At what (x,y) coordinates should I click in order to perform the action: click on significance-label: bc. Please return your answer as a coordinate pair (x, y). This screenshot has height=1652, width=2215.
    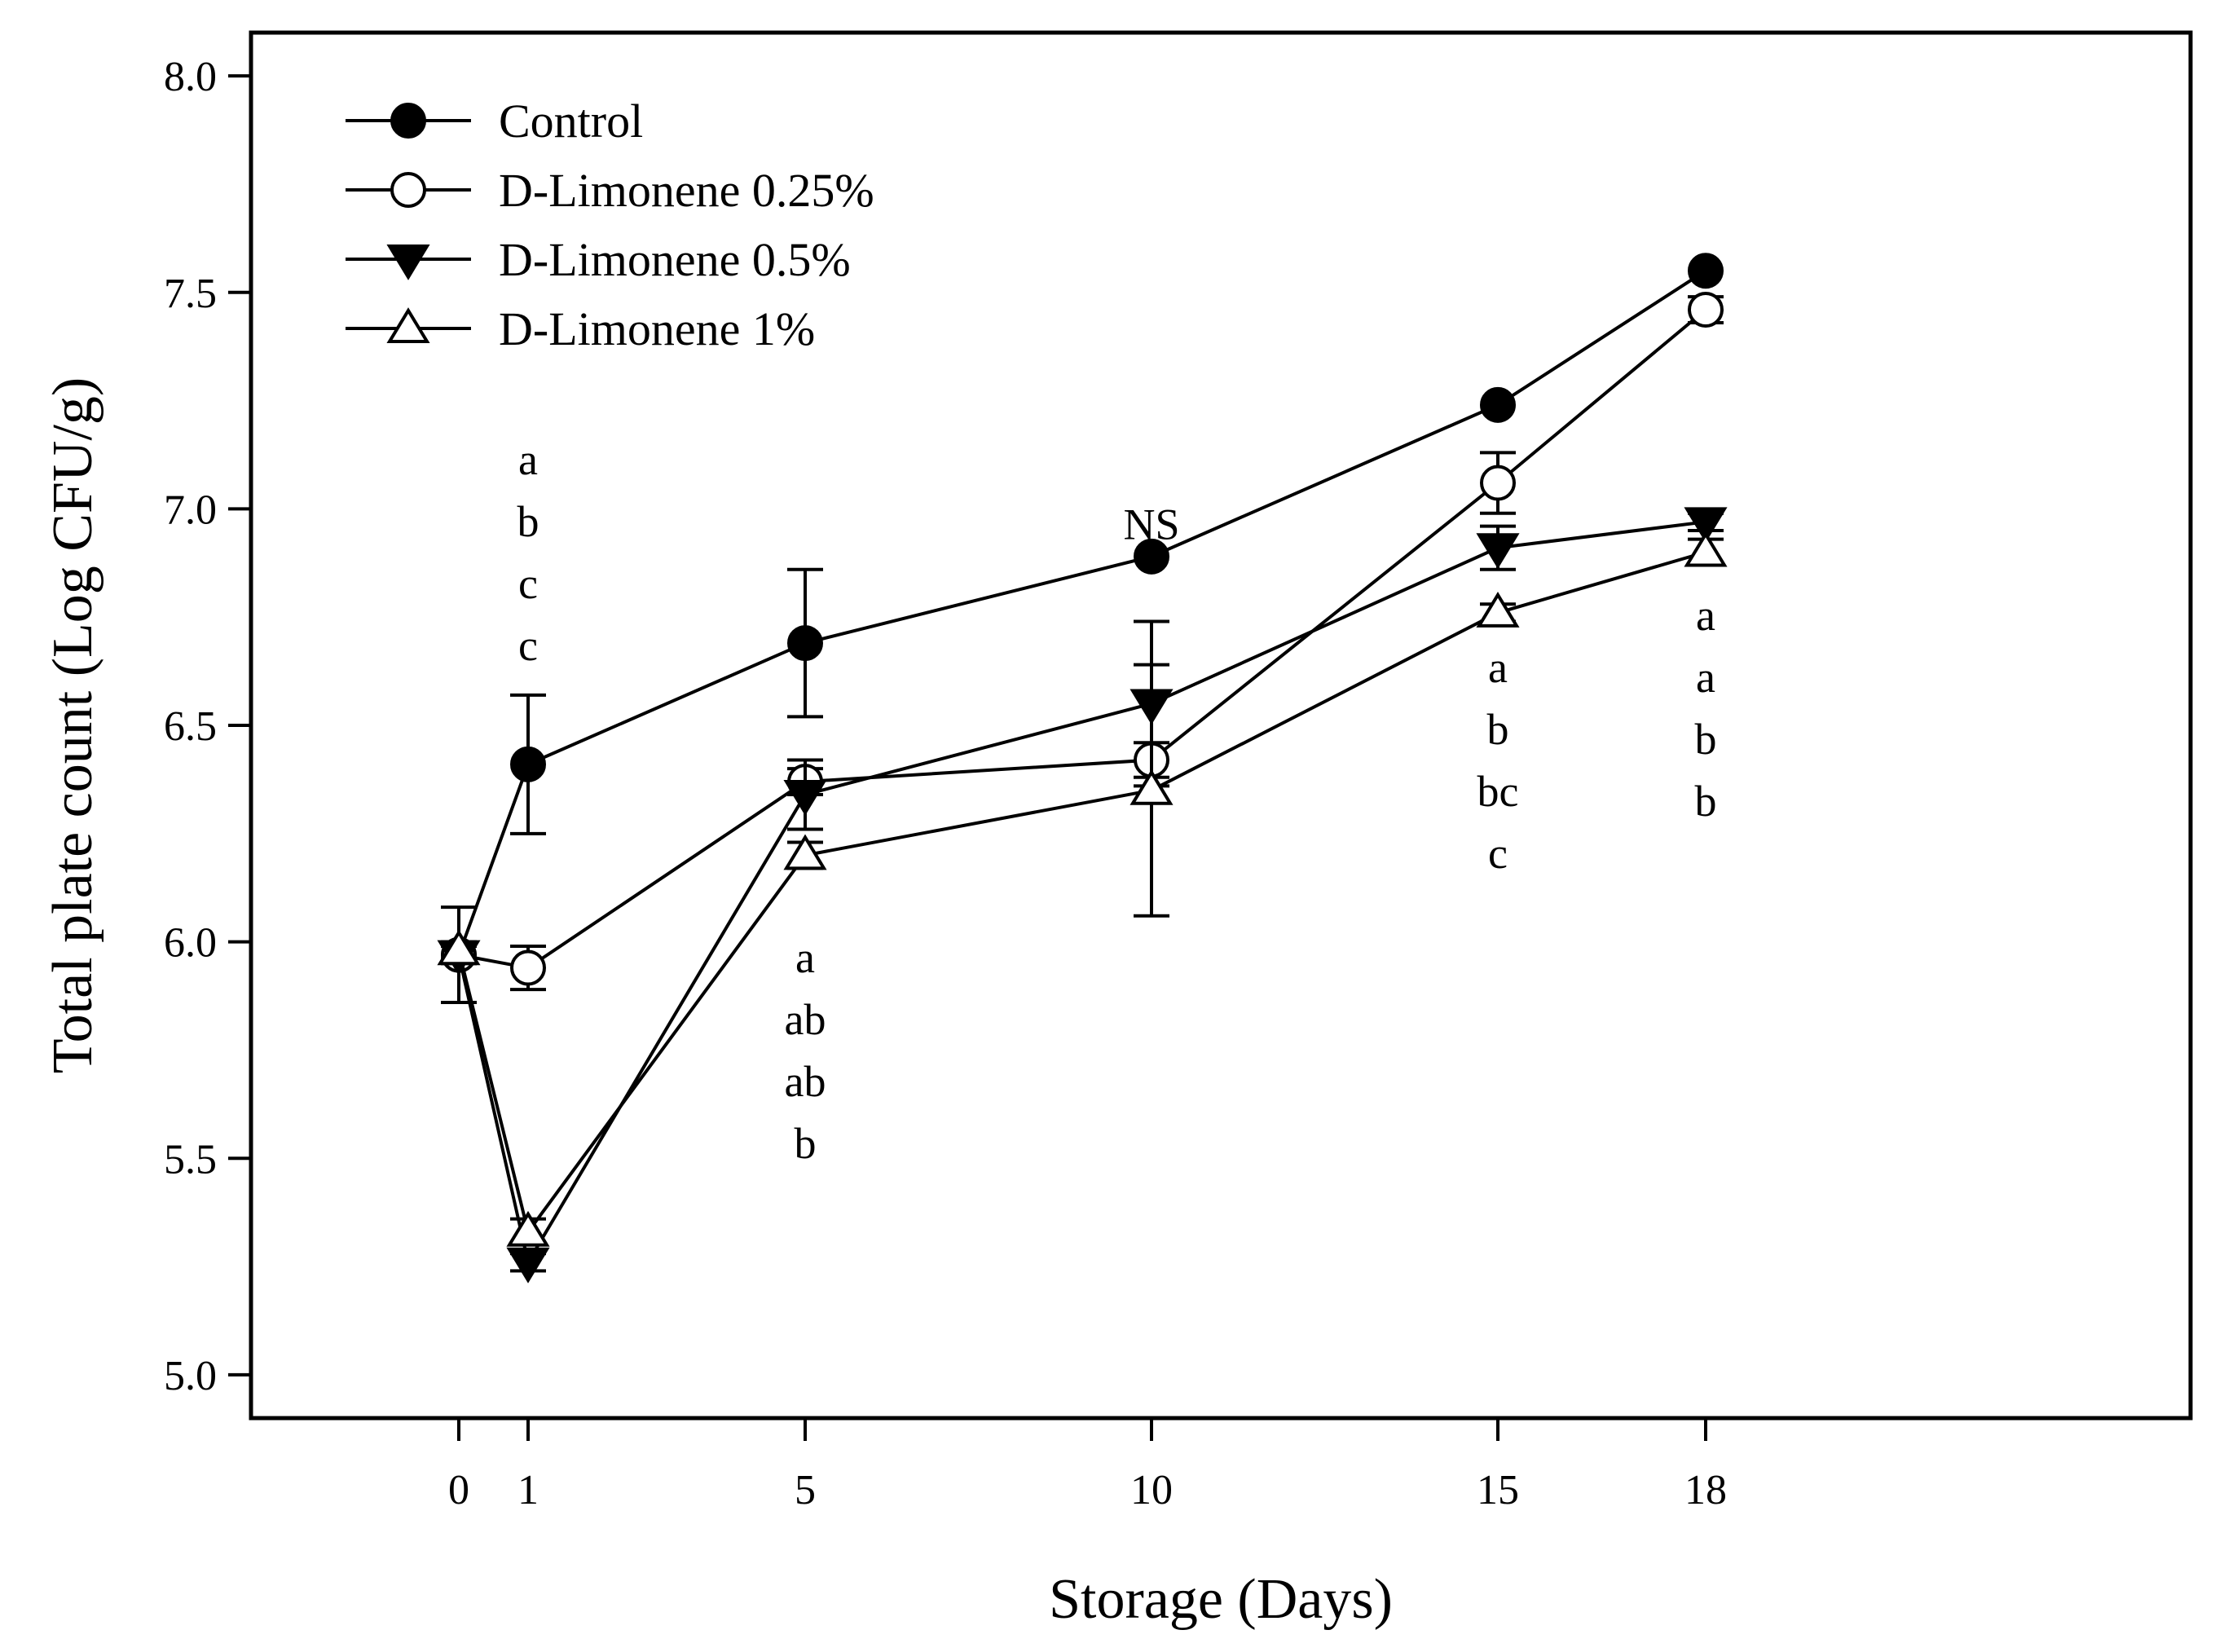
    Looking at the image, I should click on (1498, 792).